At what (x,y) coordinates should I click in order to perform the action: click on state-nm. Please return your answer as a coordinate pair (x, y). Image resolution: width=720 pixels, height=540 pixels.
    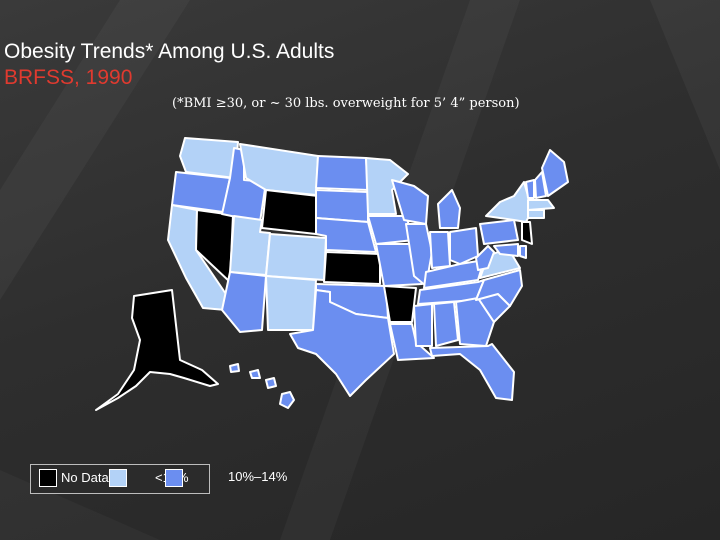
    Looking at the image, I should click on (291, 303).